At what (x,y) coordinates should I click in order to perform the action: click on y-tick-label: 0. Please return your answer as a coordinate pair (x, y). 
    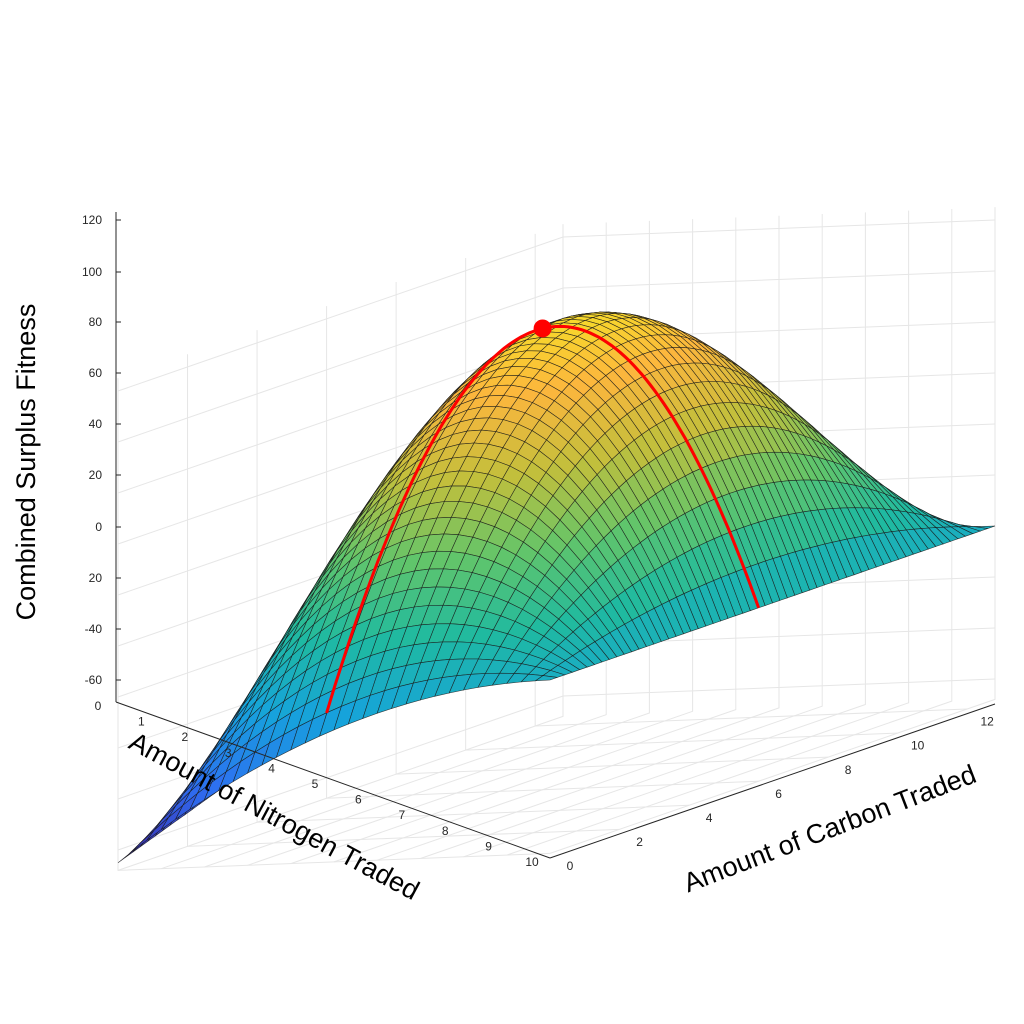
    Looking at the image, I should click on (98, 706).